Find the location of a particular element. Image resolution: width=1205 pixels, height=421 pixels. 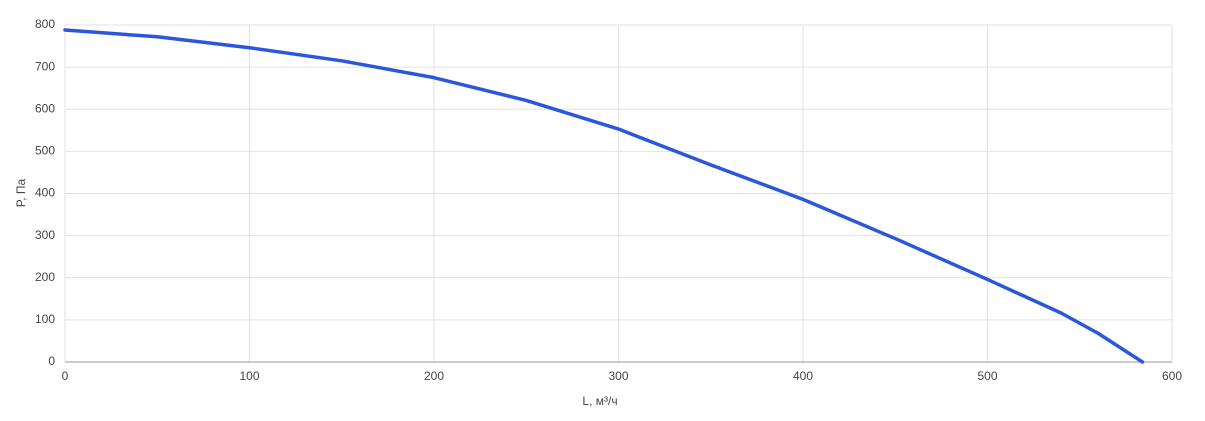

y-tick-label: 0 is located at coordinates (51, 361).